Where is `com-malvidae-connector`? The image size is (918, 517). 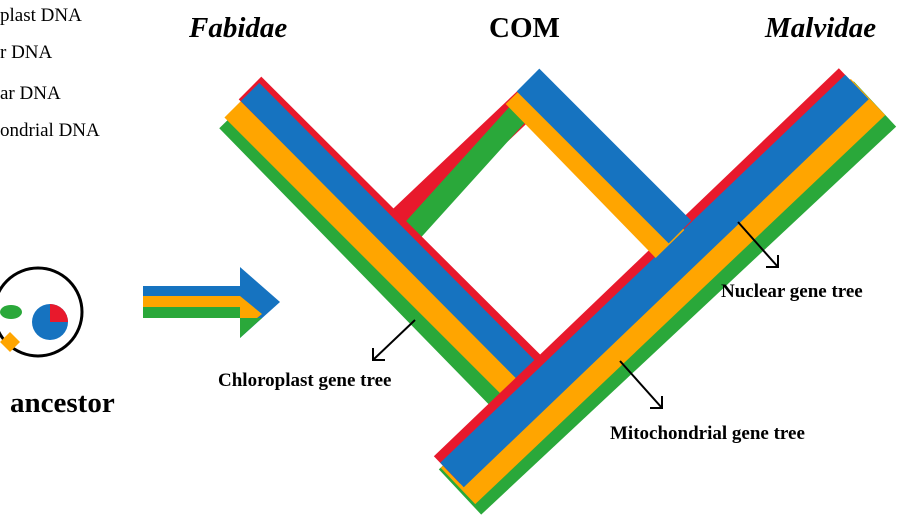 com-malvidae-connector is located at coordinates (598, 163).